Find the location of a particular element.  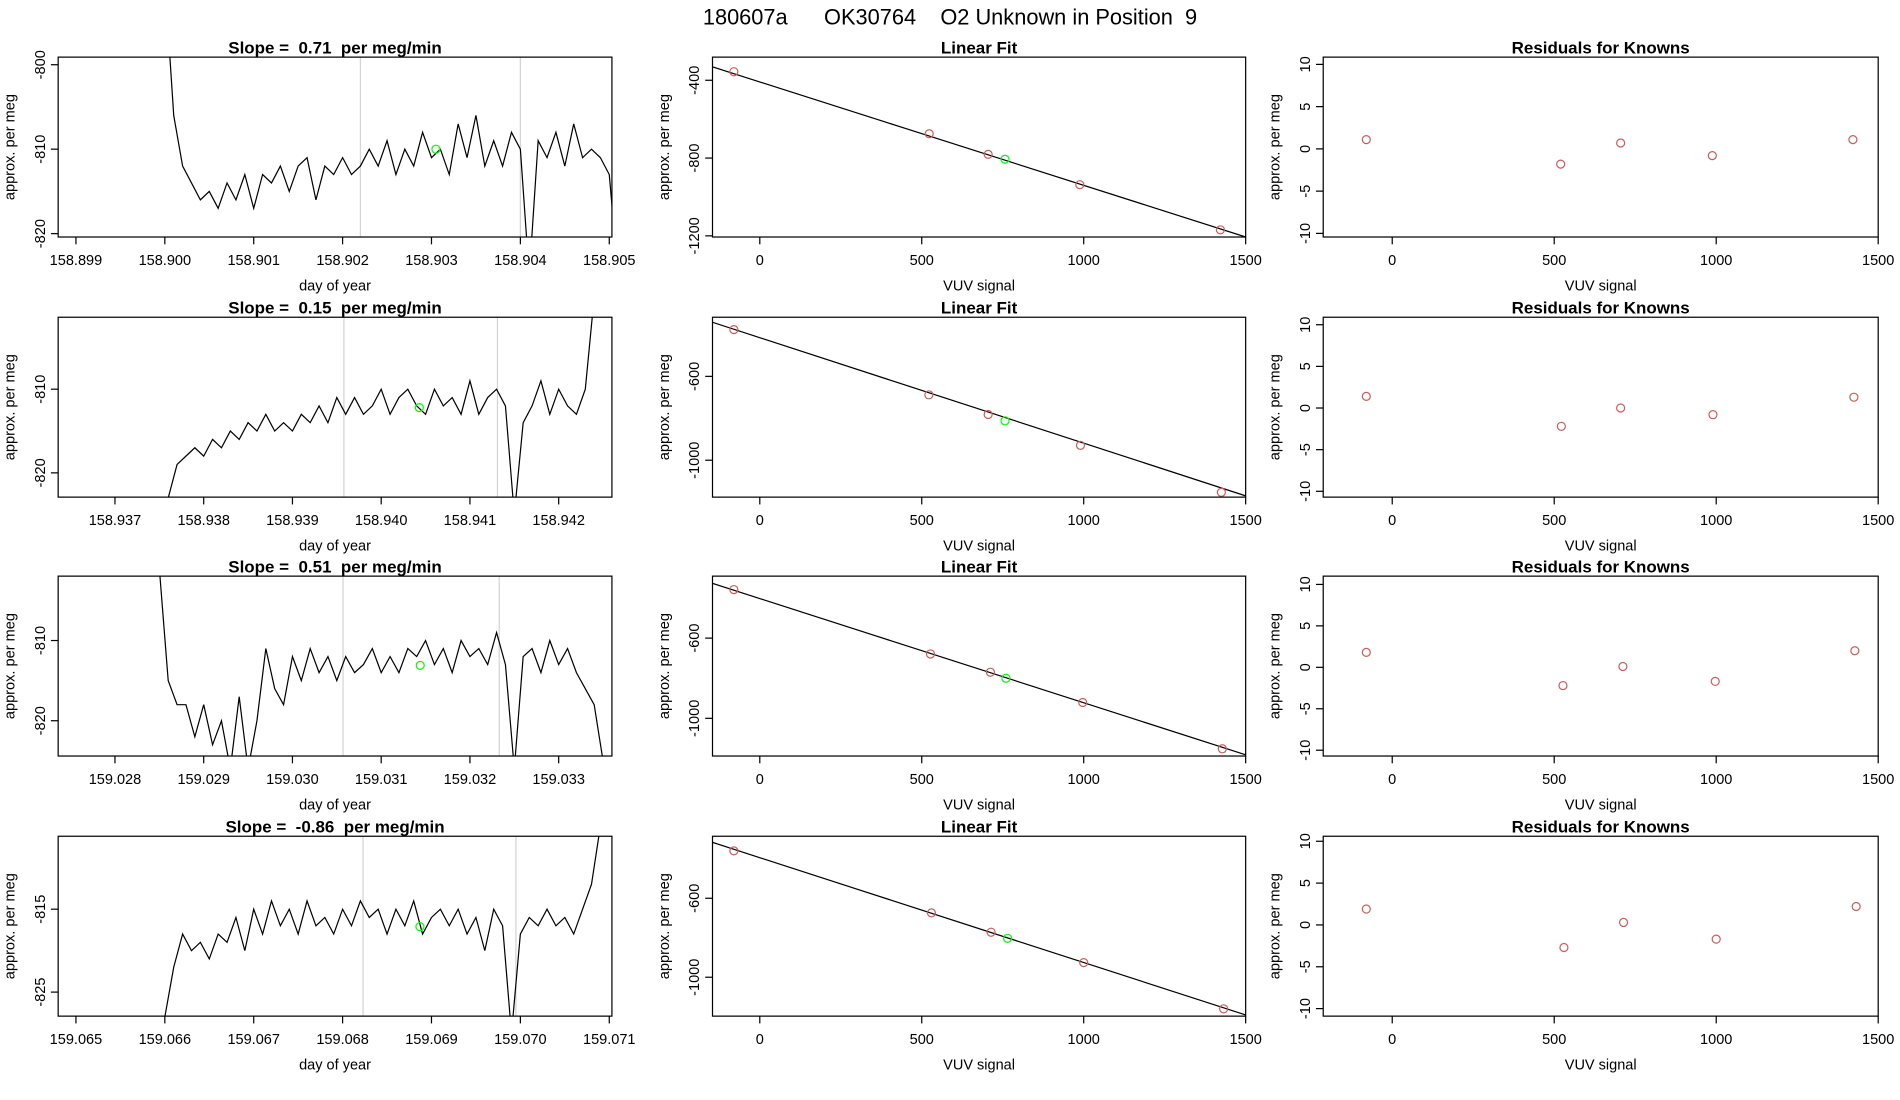

y-tick-label: -825 is located at coordinates (41, 992).